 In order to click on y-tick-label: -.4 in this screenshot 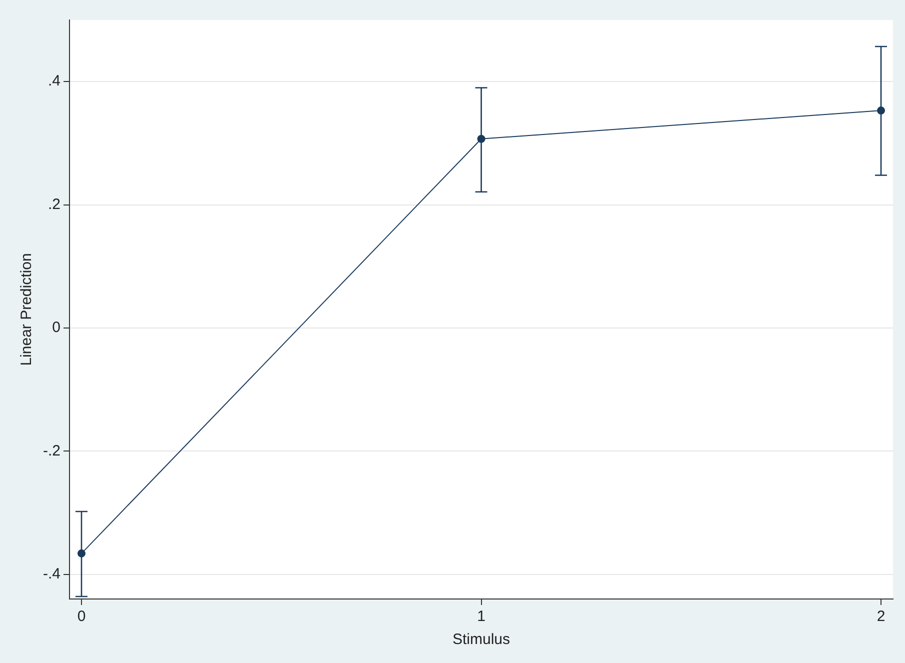, I will do `click(51, 574)`.